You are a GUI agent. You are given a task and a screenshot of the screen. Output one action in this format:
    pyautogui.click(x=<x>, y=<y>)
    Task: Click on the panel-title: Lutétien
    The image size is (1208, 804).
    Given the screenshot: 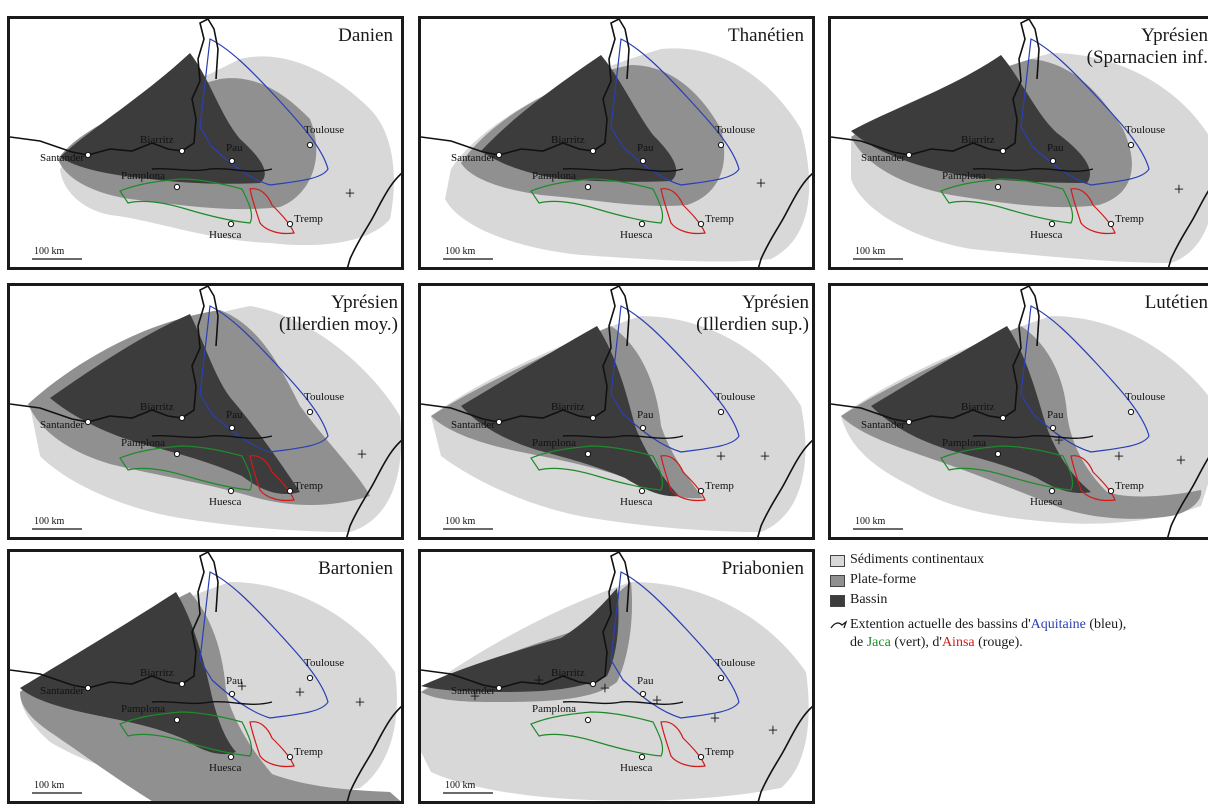 What is the action you would take?
    pyautogui.click(x=1176, y=302)
    